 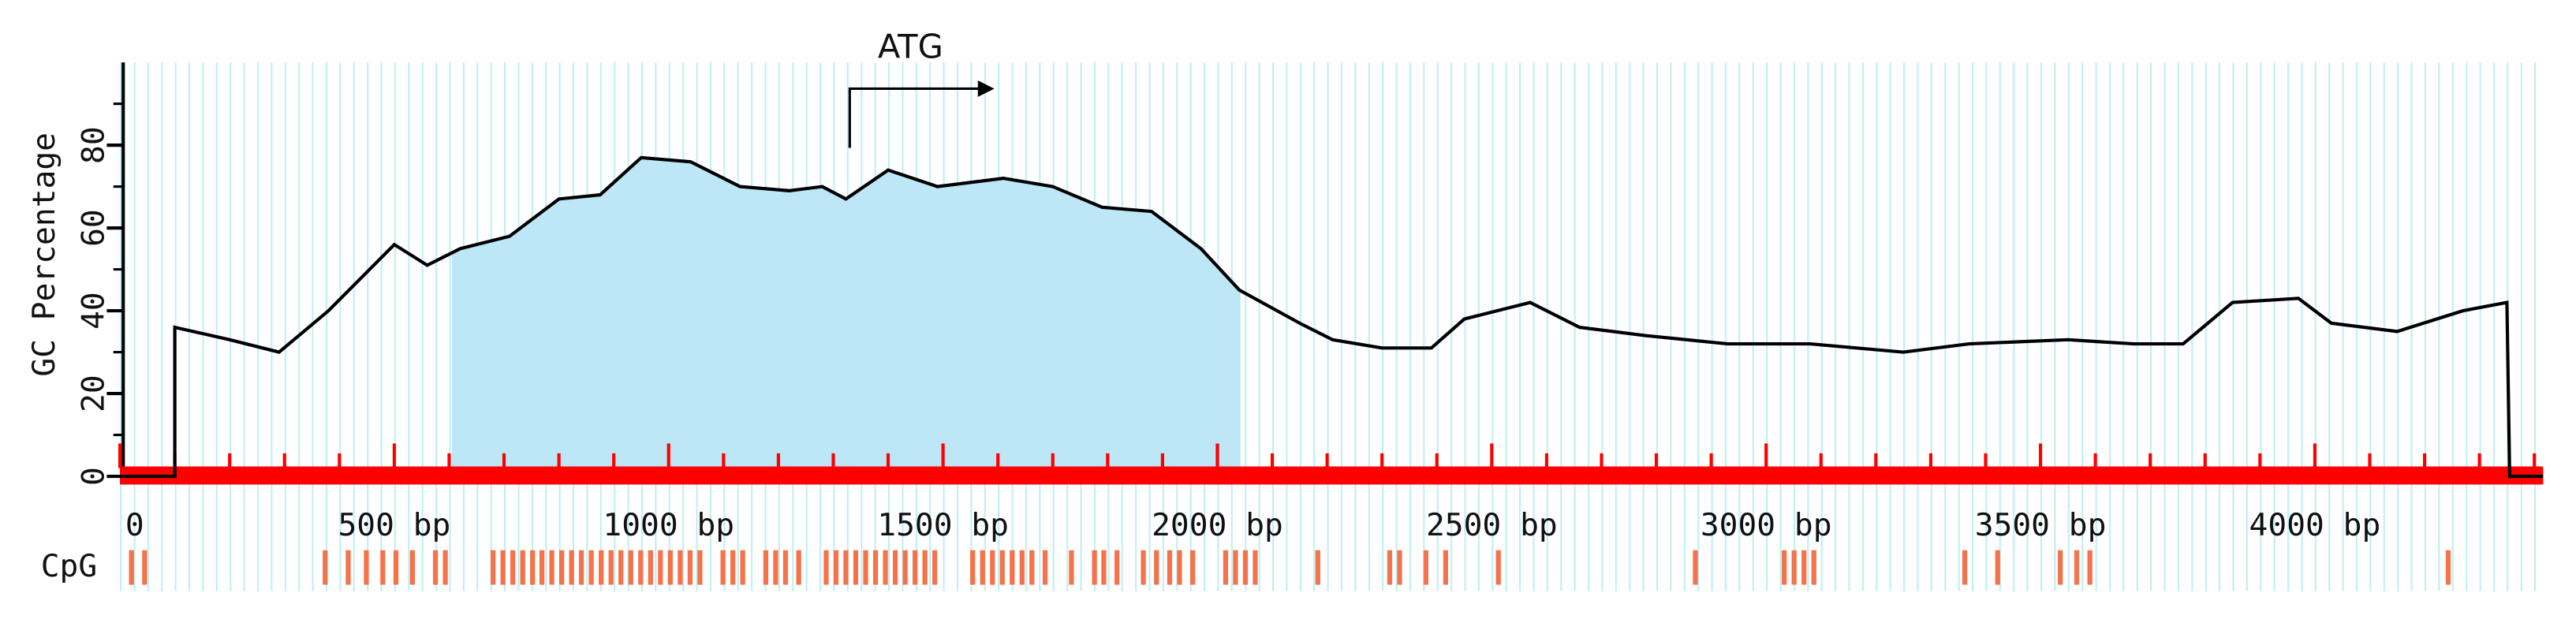 What do you see at coordinates (134, 525) in the screenshot?
I see `x-tick-label: 0` at bounding box center [134, 525].